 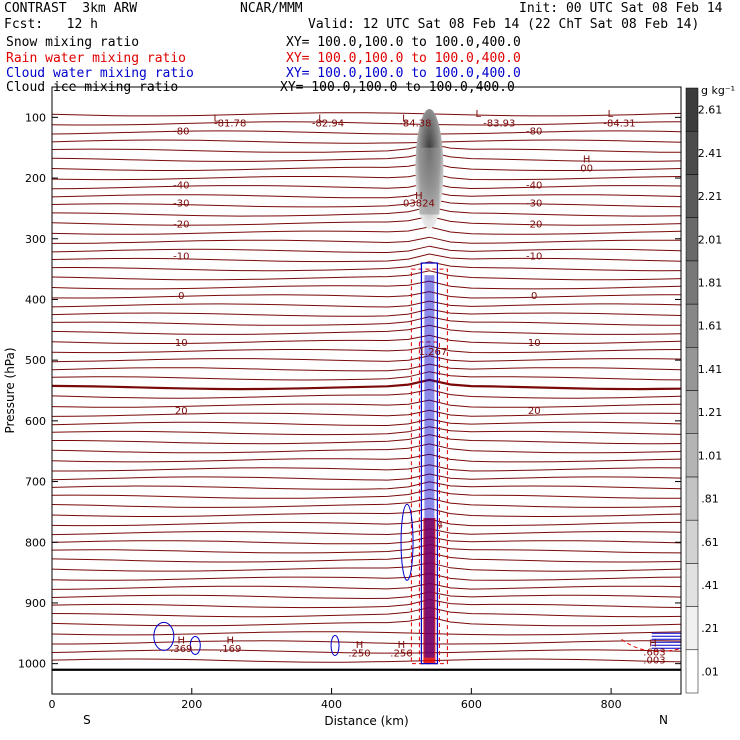 What do you see at coordinates (587, 160) in the screenshot?
I see `extremum-label: H` at bounding box center [587, 160].